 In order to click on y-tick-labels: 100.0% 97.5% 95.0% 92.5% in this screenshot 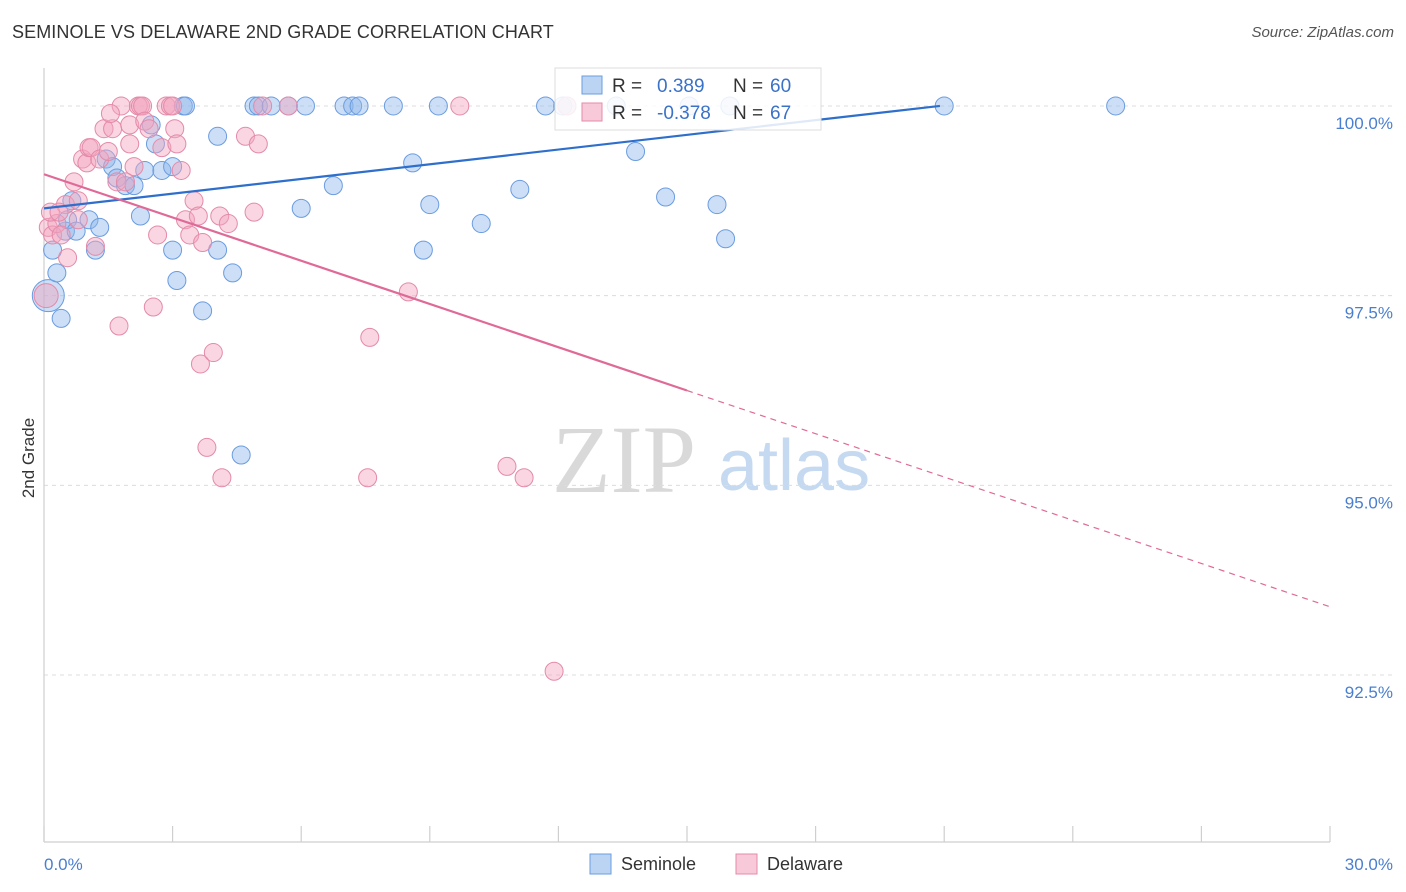, I will do `click(1364, 408)`.